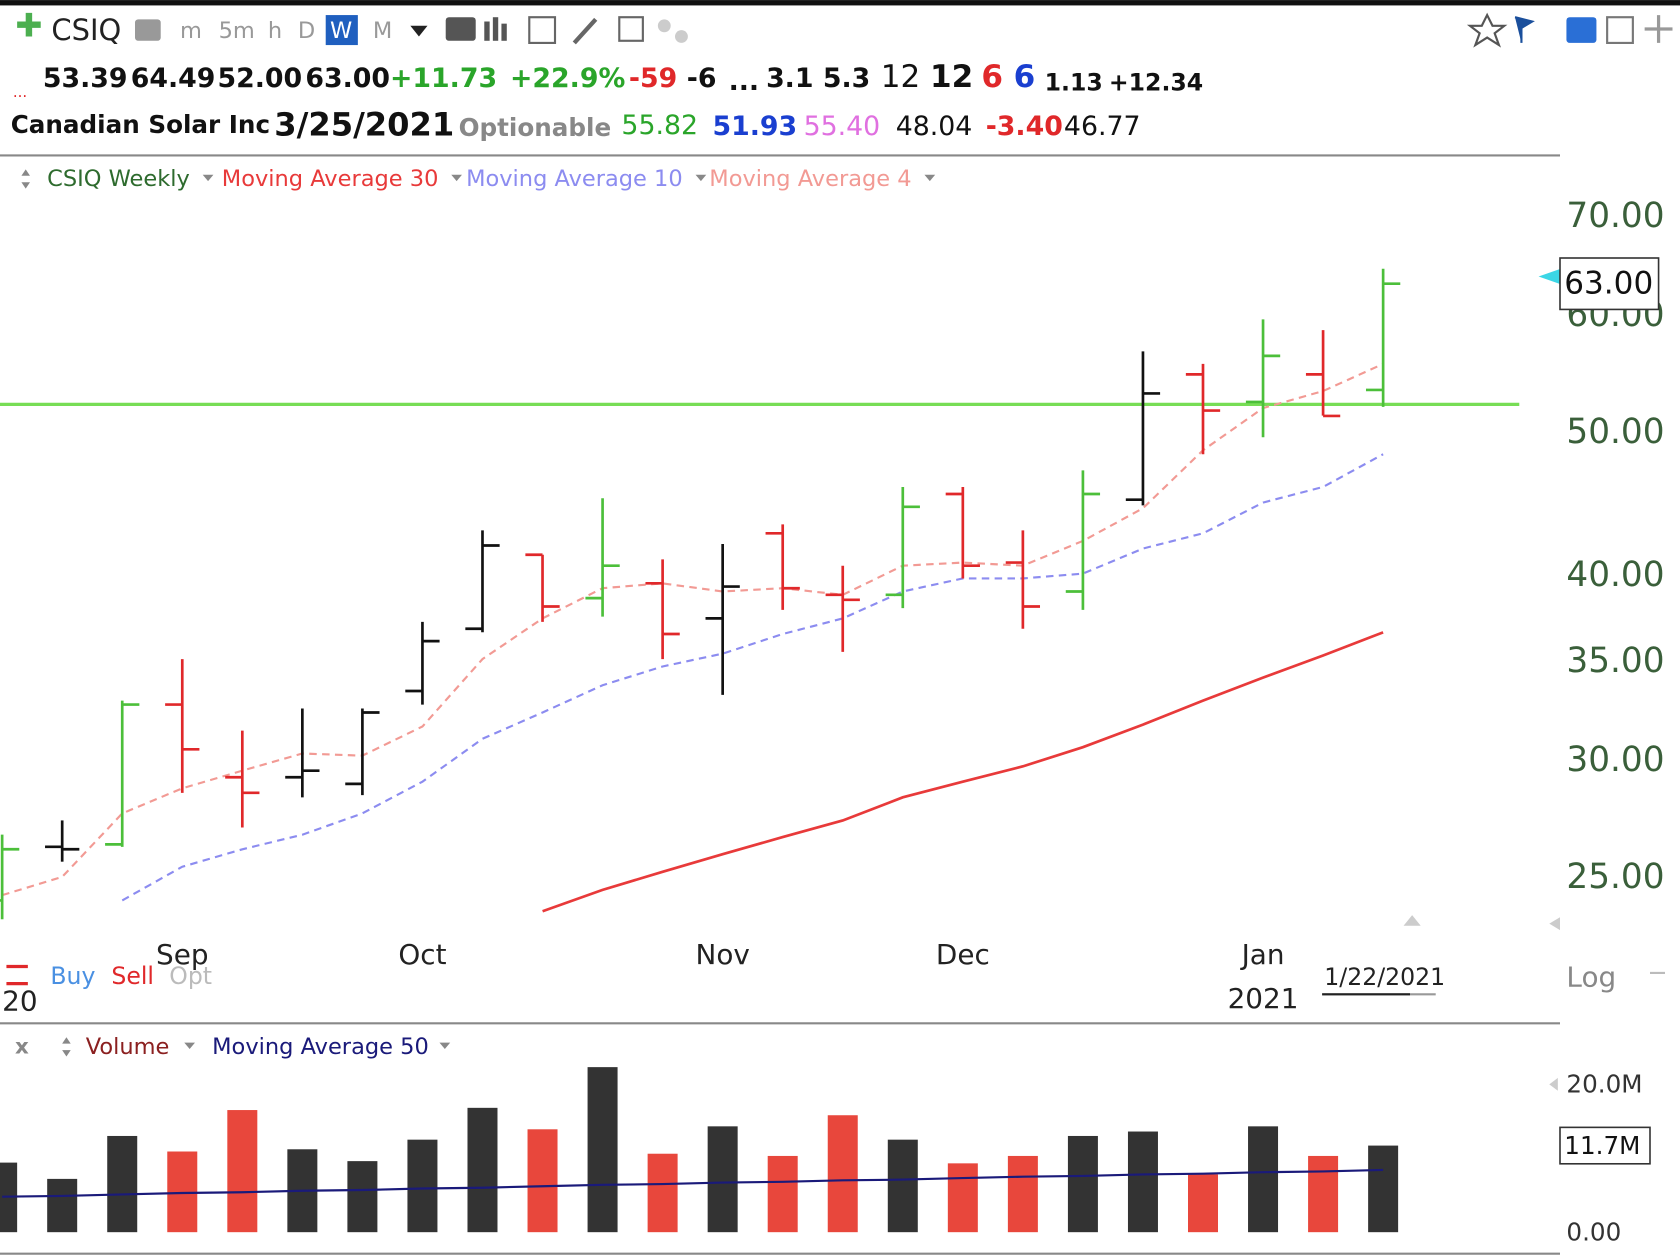  I want to click on x-tick-label: Jan, so click(1262, 954).